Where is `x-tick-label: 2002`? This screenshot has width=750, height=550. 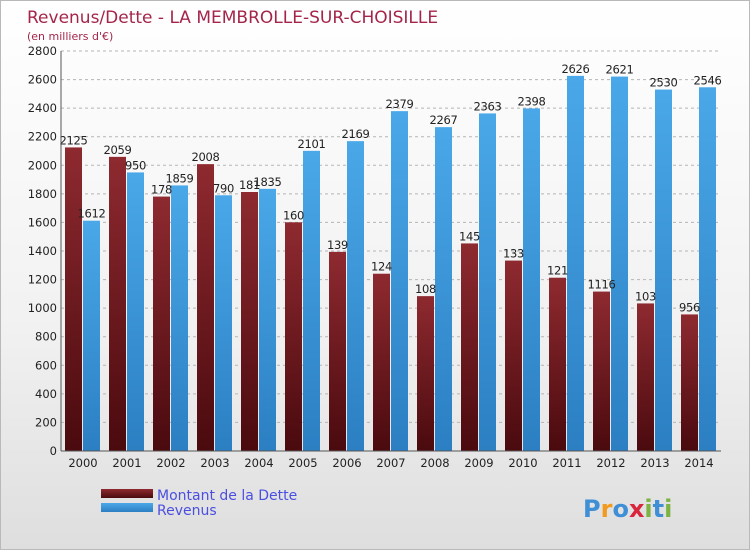
x-tick-label: 2002 is located at coordinates (170, 463).